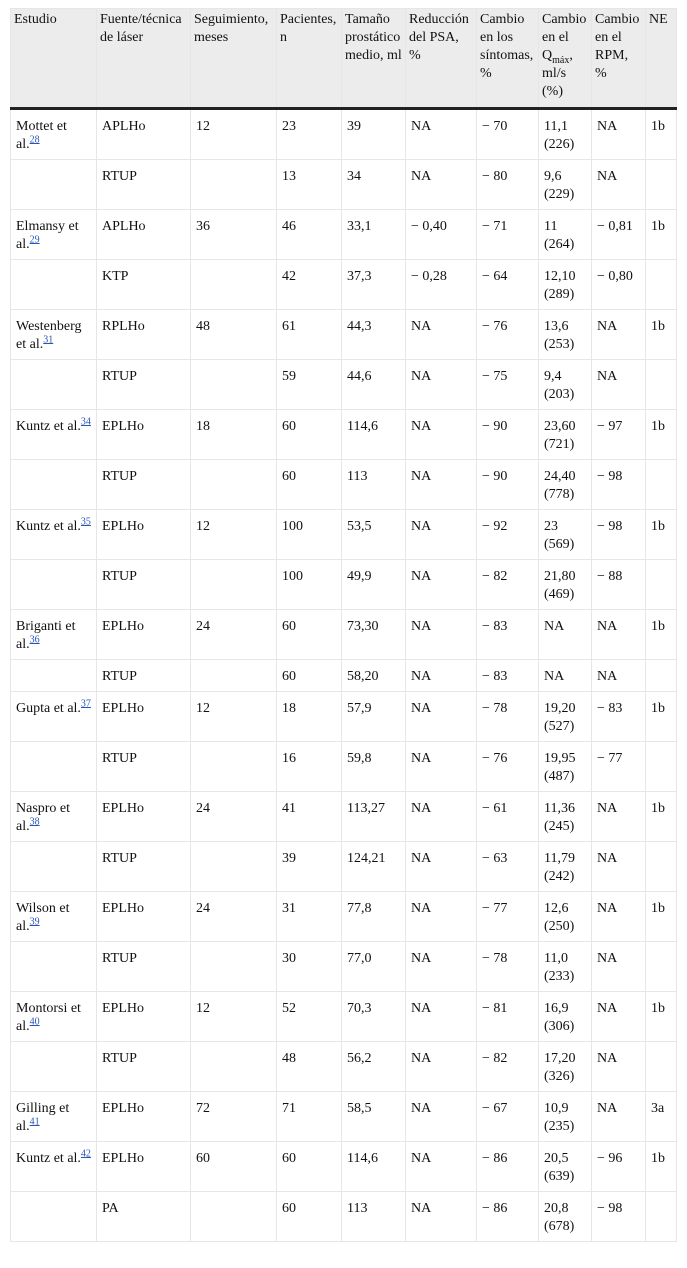 Image resolution: width=687 pixels, height=1268 pixels. I want to click on table-cell: − 63, so click(507, 866).